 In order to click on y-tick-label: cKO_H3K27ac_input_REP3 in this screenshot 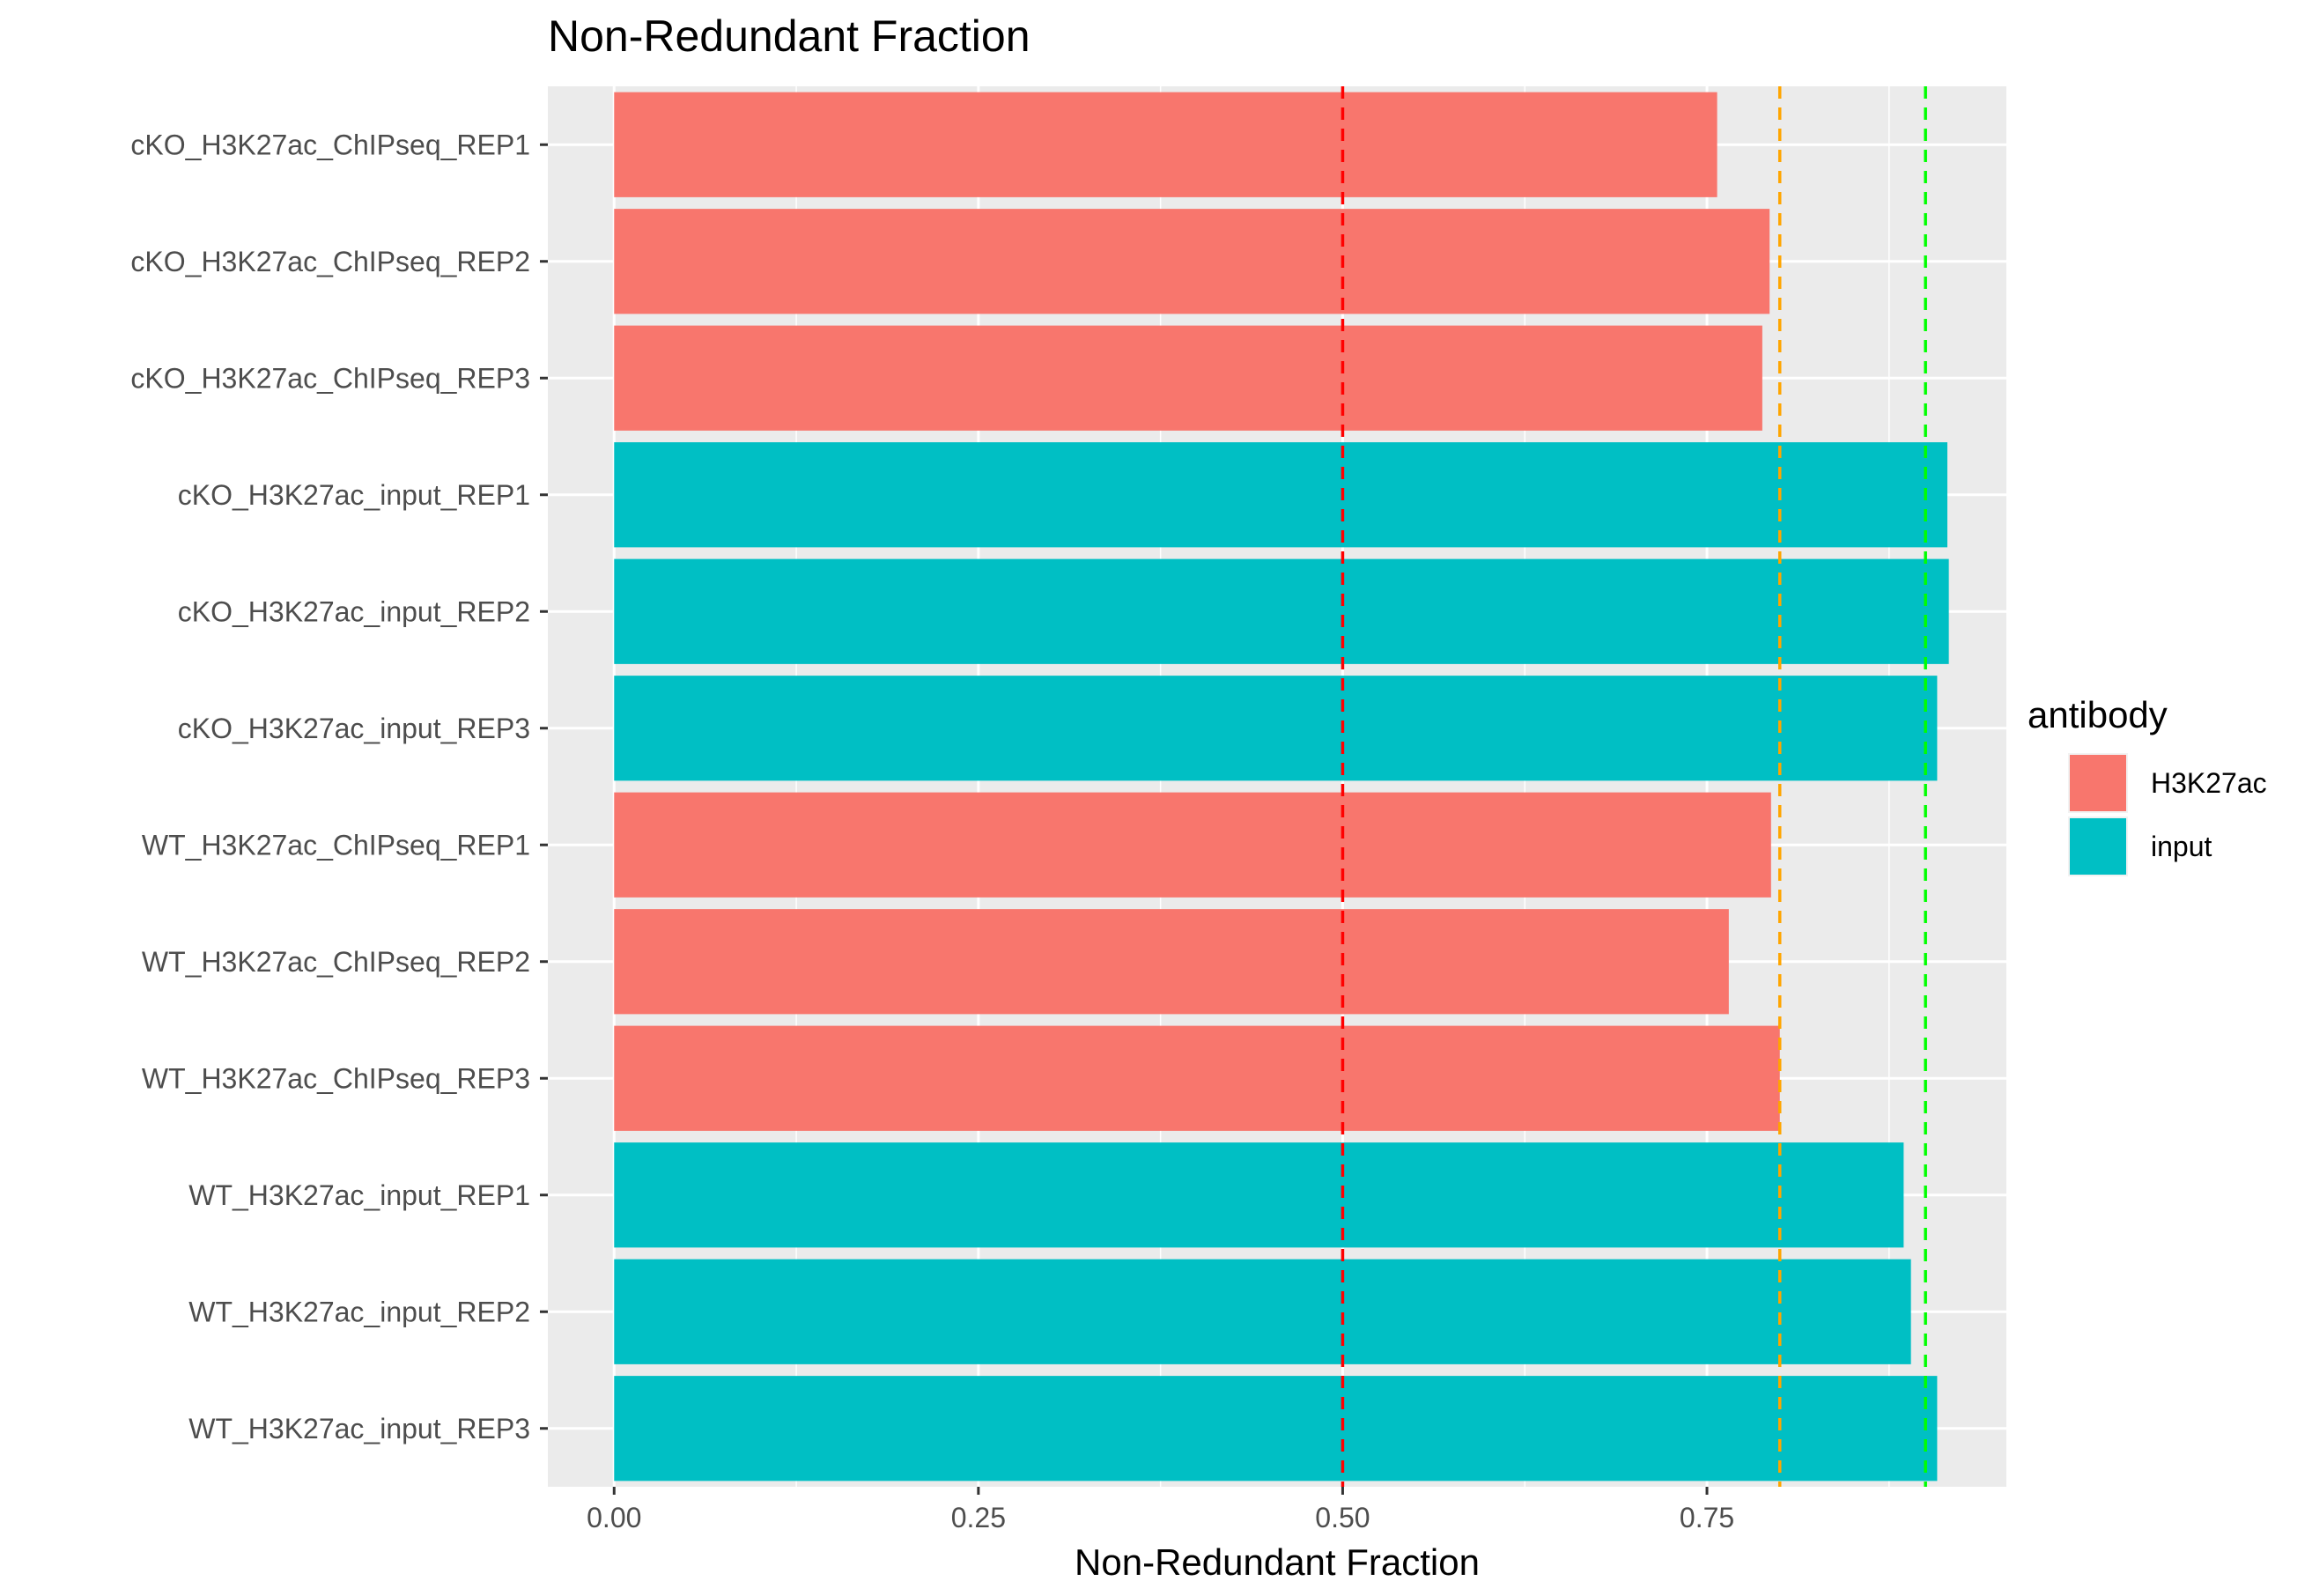, I will do `click(354, 728)`.